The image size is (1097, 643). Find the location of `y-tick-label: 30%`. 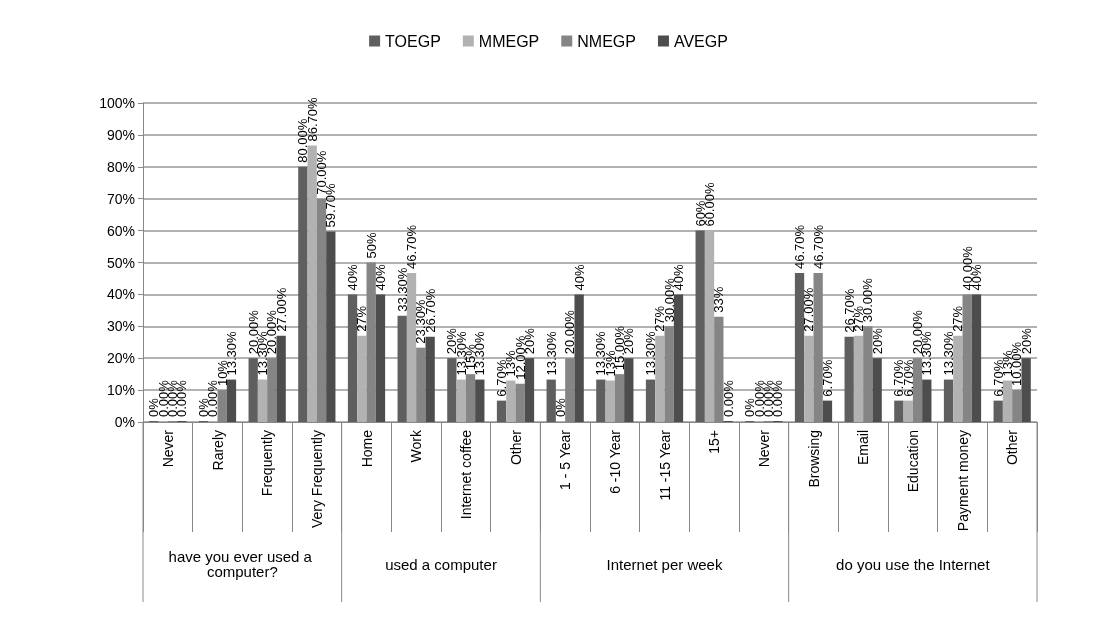

y-tick-label: 30% is located at coordinates (120, 326).